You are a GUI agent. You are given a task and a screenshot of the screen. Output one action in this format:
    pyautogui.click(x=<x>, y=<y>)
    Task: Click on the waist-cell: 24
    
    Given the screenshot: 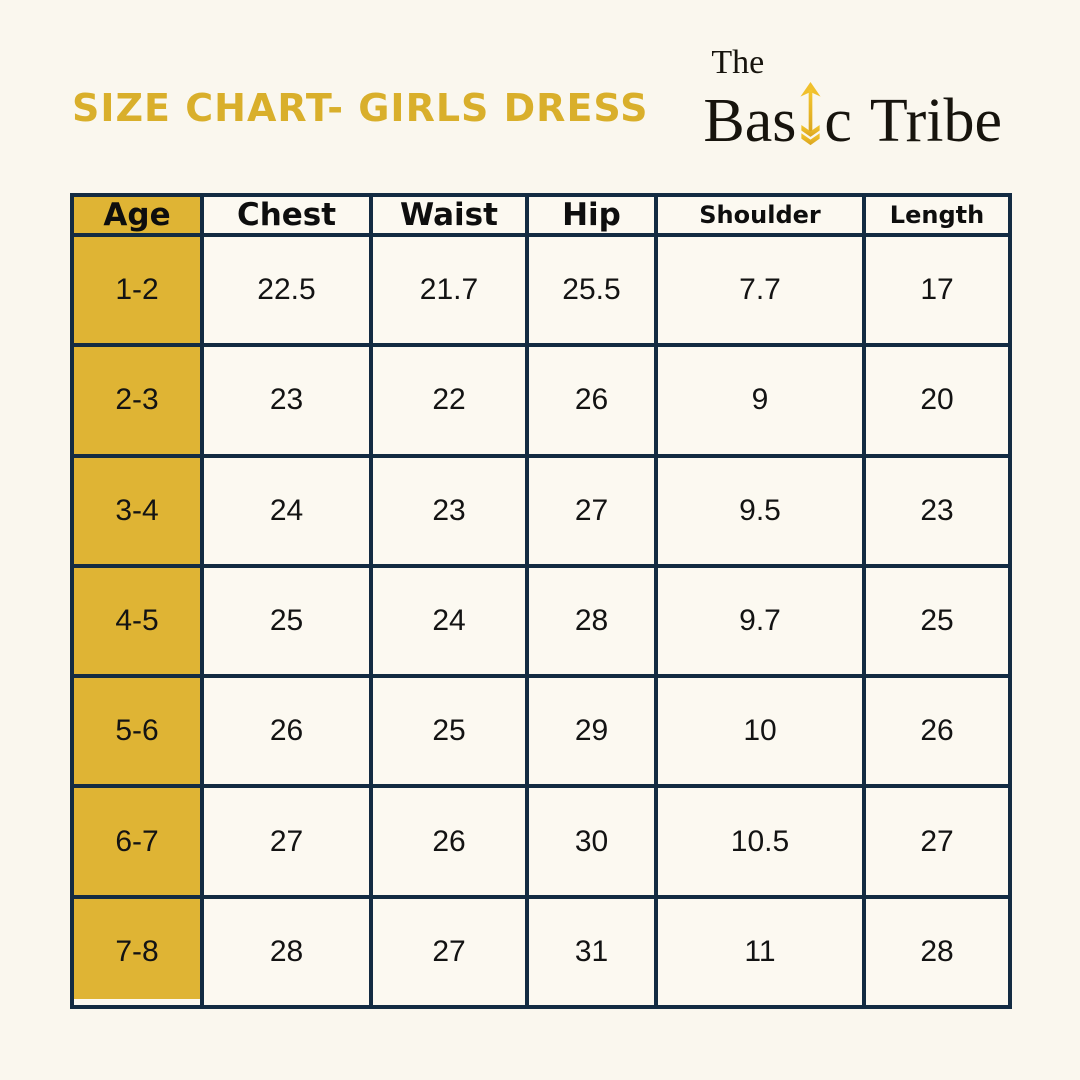 What is the action you would take?
    pyautogui.click(x=449, y=621)
    